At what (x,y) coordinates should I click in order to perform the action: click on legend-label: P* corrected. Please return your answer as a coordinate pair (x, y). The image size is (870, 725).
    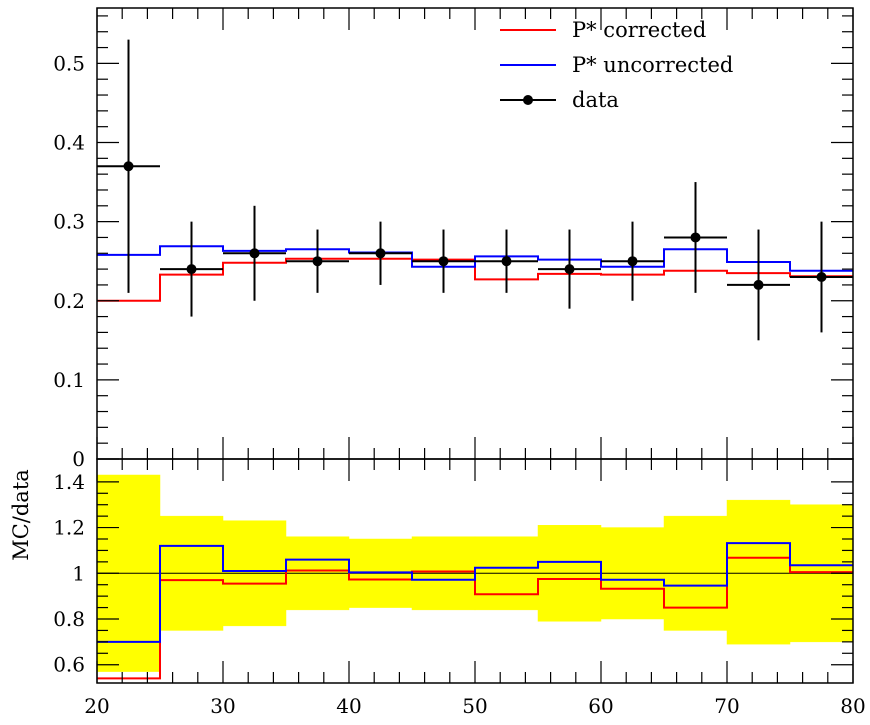
    Looking at the image, I should click on (639, 30).